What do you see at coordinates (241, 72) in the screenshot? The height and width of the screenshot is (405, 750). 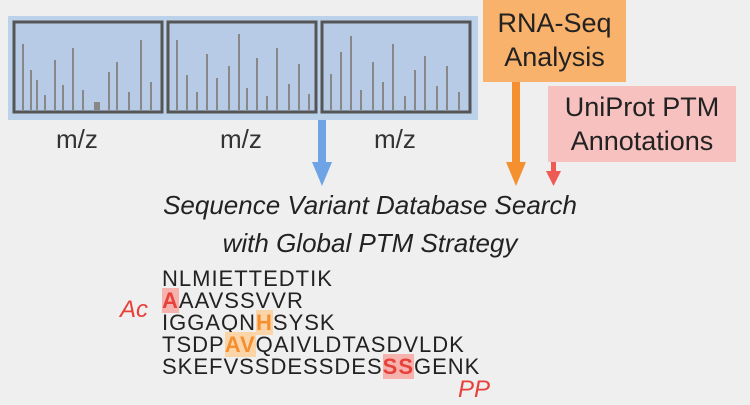 I see `spectrum-peaks` at bounding box center [241, 72].